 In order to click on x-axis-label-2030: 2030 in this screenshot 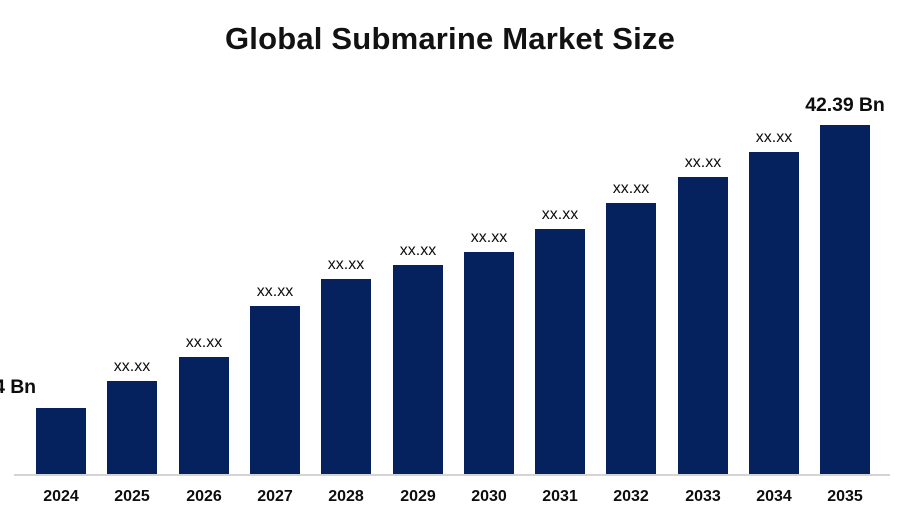, I will do `click(489, 496)`.